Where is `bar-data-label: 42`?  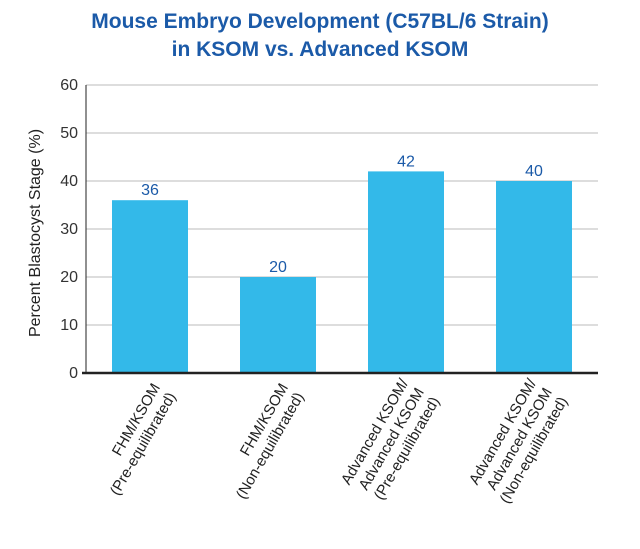
bar-data-label: 42 is located at coordinates (406, 161).